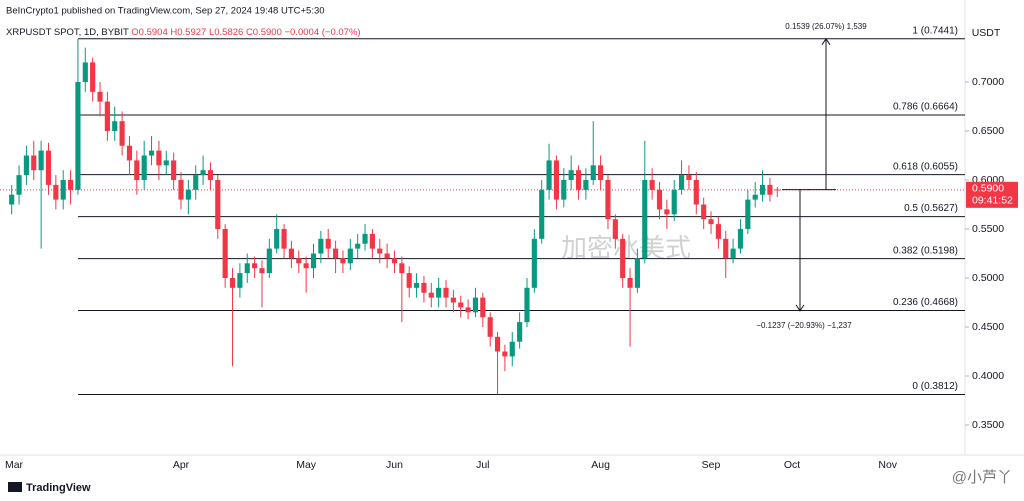 This screenshot has width=1024, height=501. I want to click on legend-open: O0.5904, so click(149, 32).